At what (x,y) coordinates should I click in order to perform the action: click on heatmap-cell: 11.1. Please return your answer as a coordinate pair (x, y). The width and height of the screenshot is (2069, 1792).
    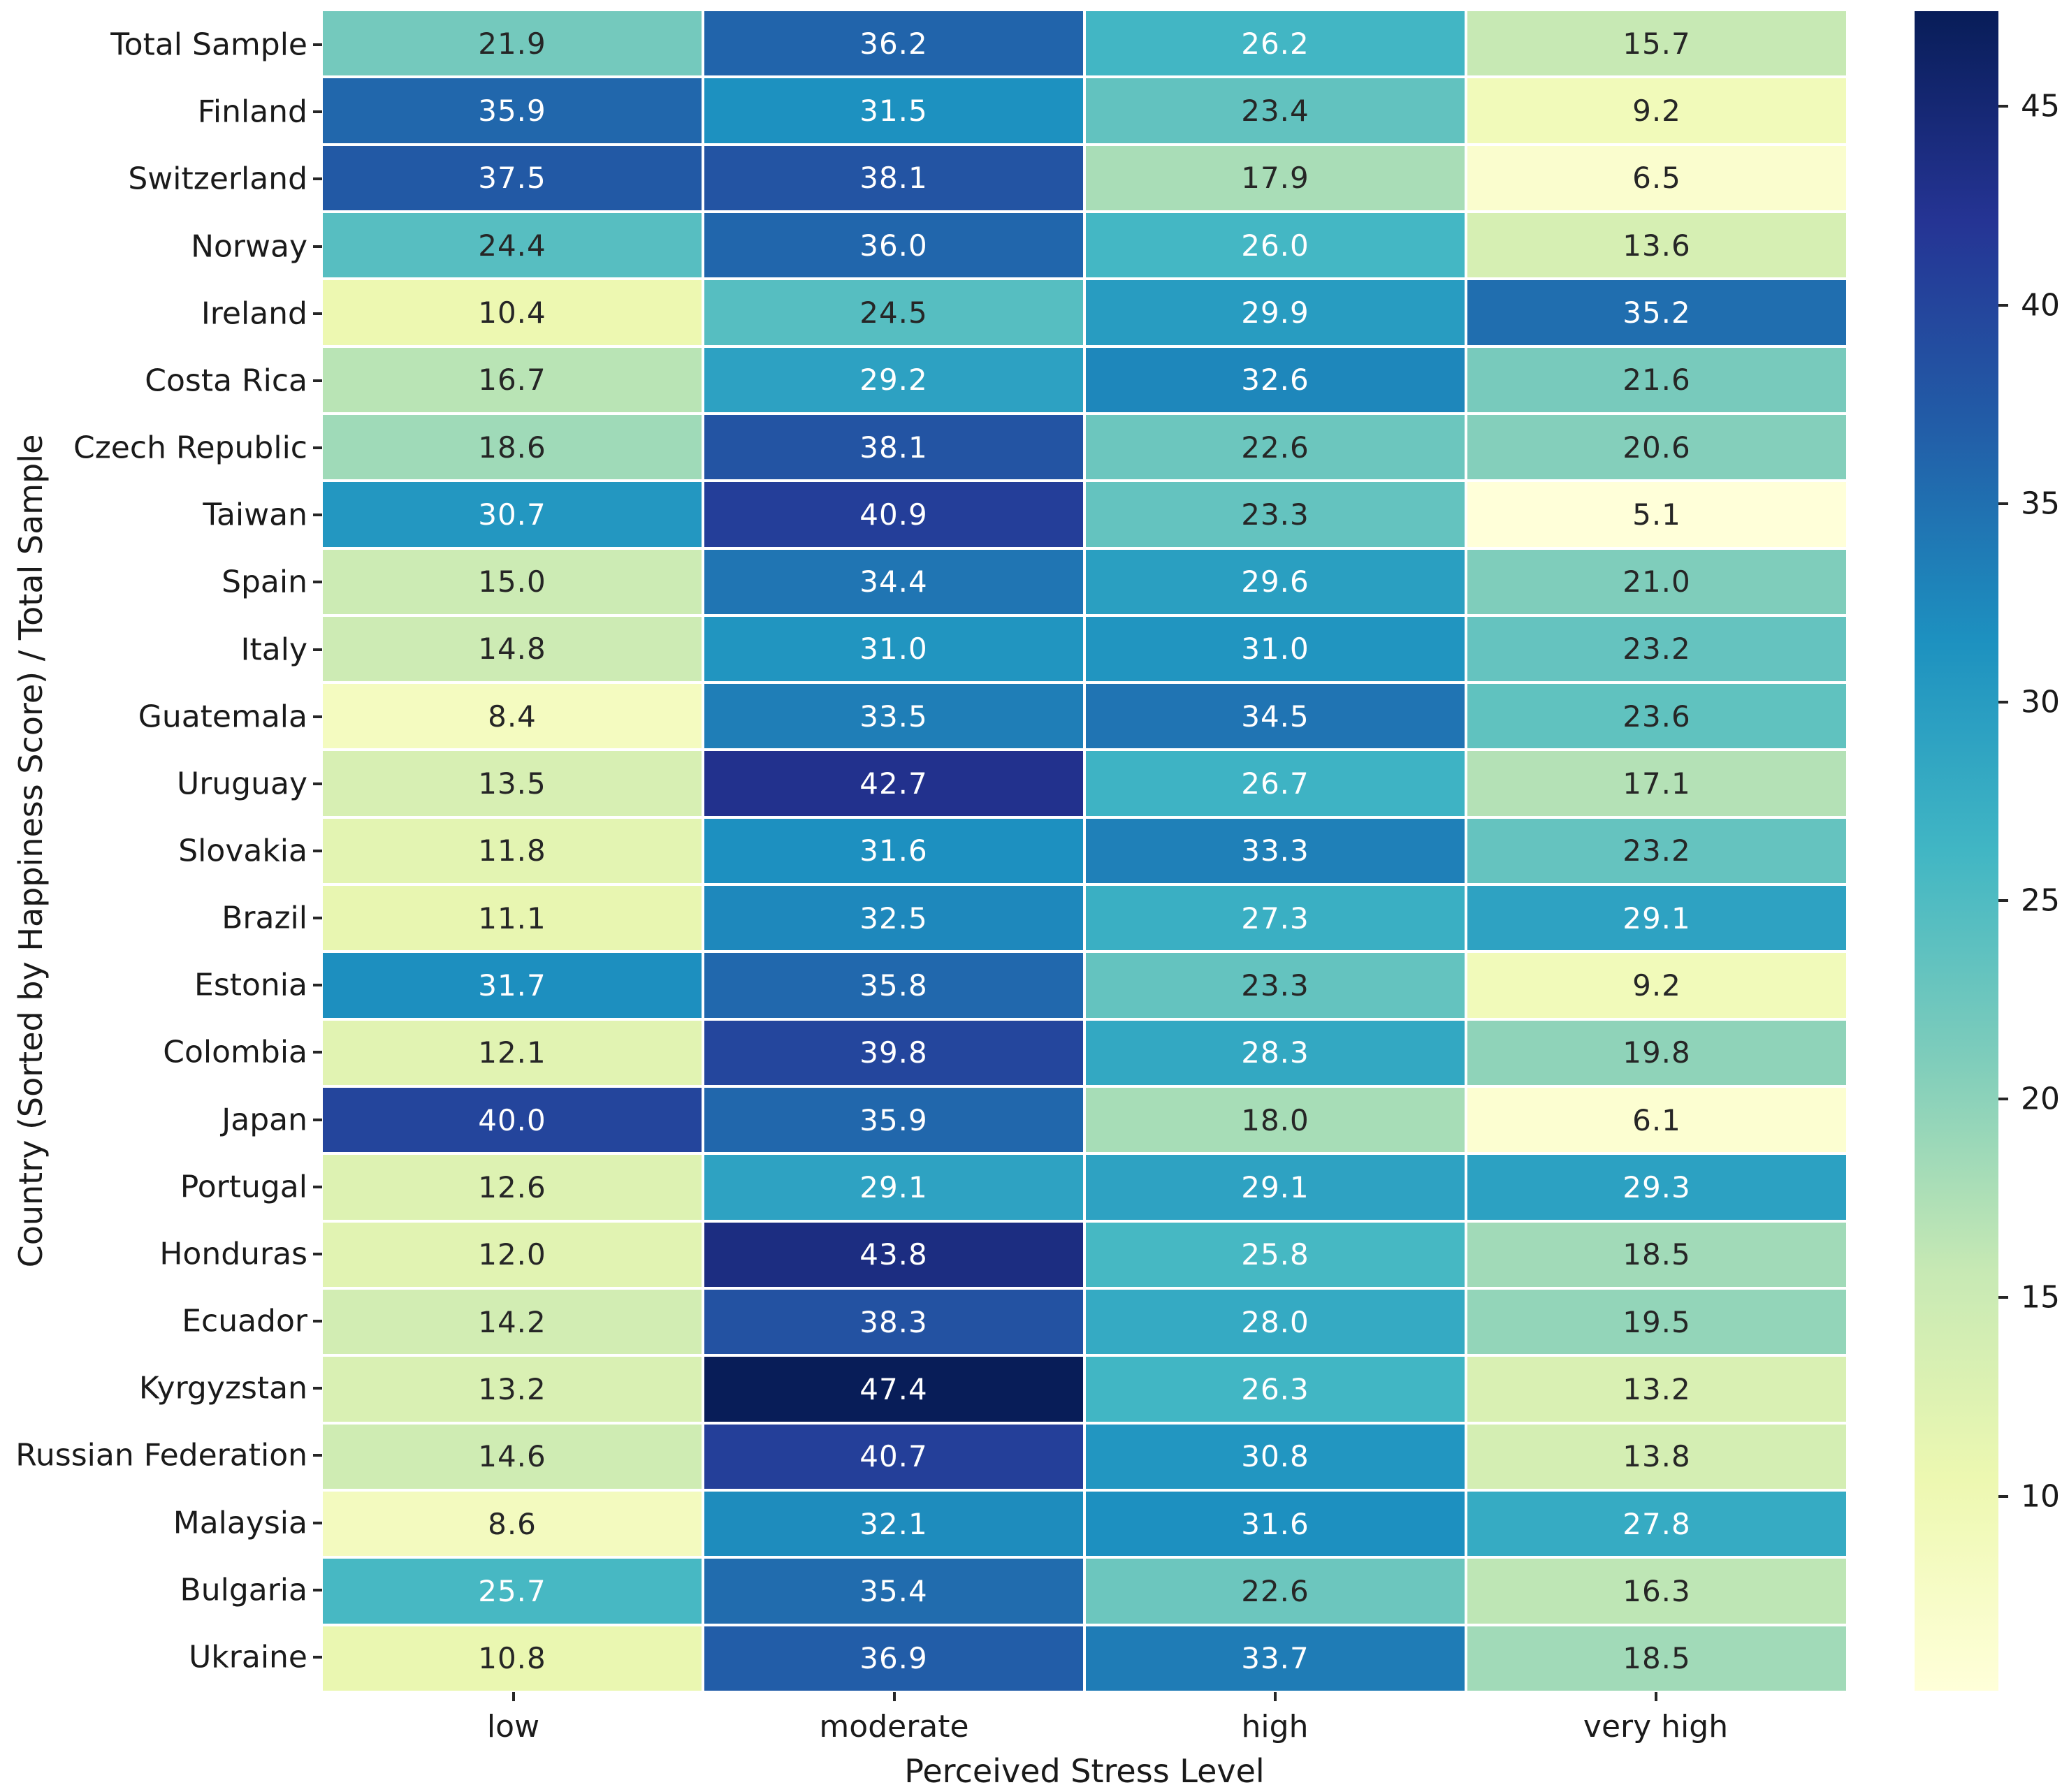
    Looking at the image, I should click on (512, 919).